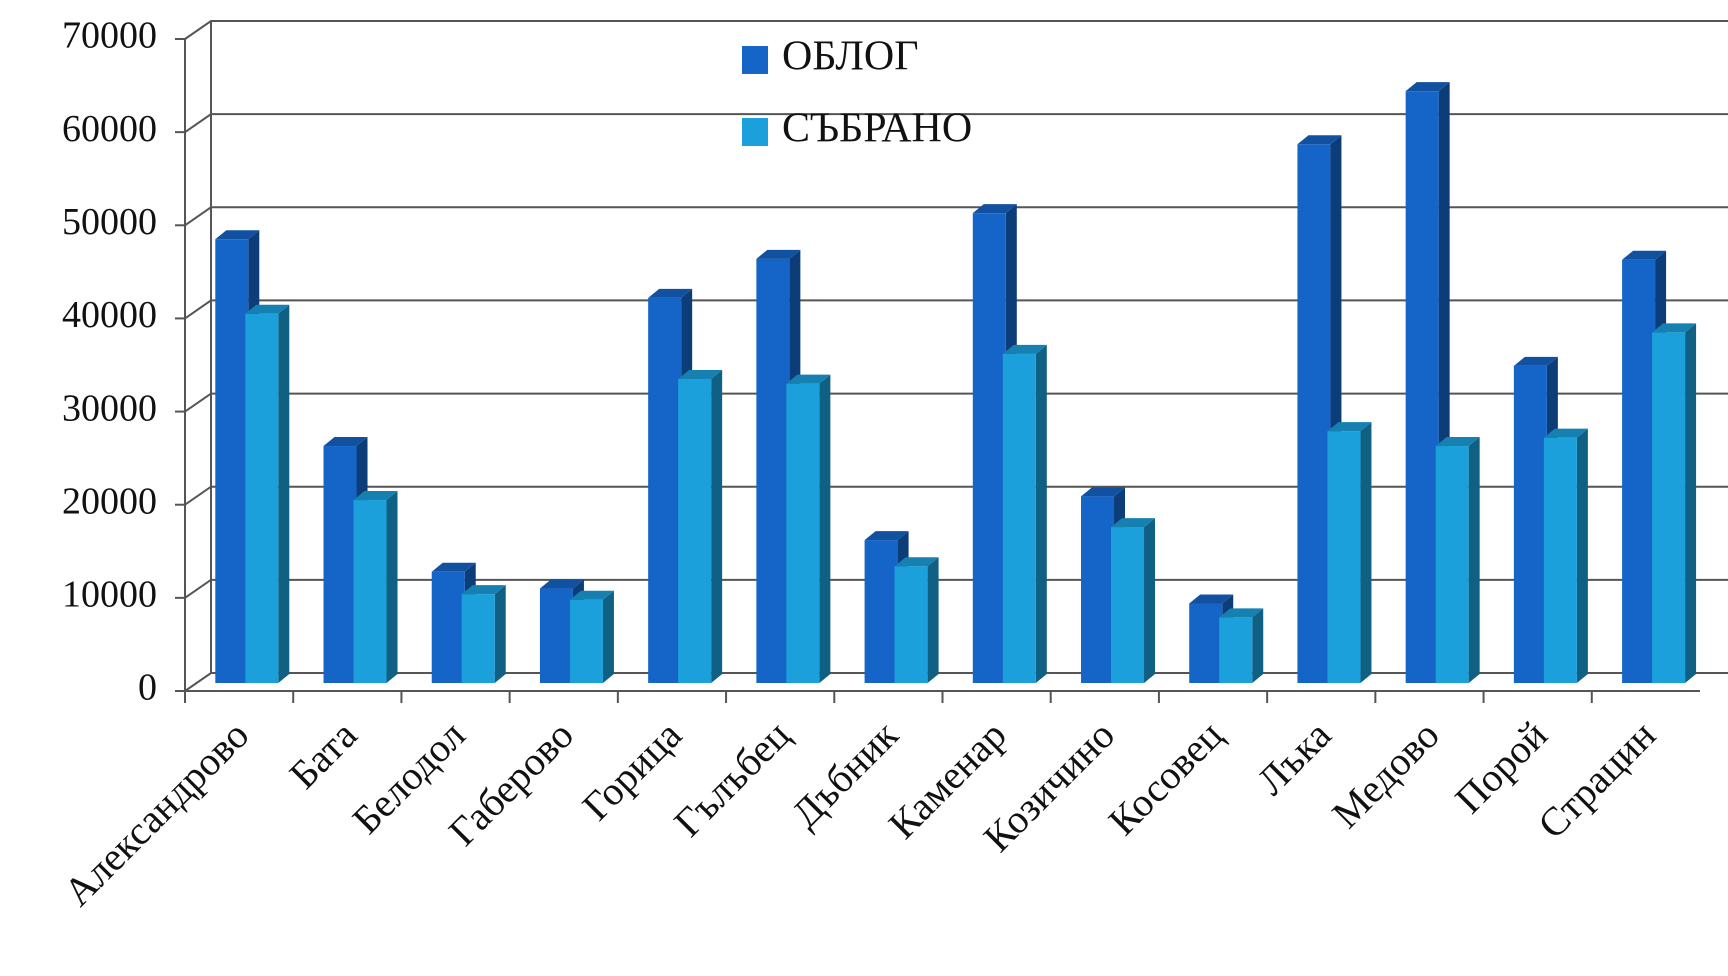 This screenshot has width=1728, height=976. Describe the element at coordinates (109, 129) in the screenshot. I see `y-tick-label: 60000` at that location.